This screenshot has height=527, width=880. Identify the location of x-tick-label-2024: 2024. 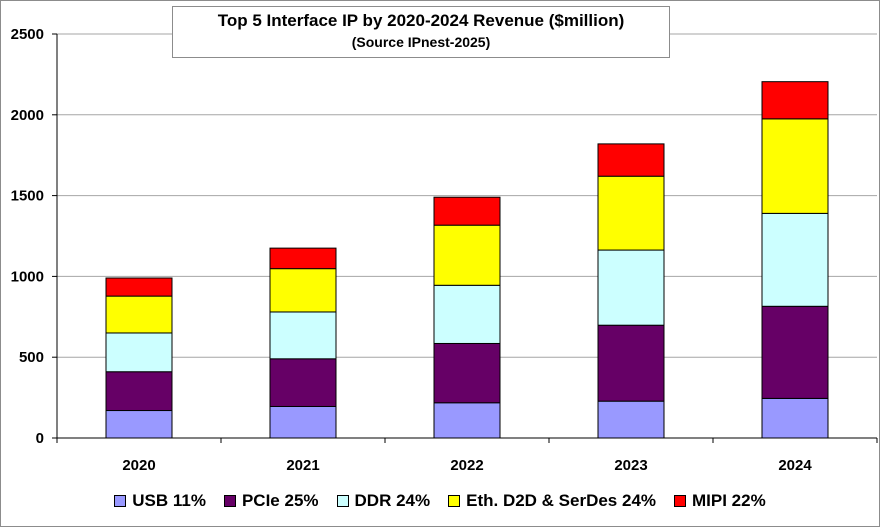
(795, 465).